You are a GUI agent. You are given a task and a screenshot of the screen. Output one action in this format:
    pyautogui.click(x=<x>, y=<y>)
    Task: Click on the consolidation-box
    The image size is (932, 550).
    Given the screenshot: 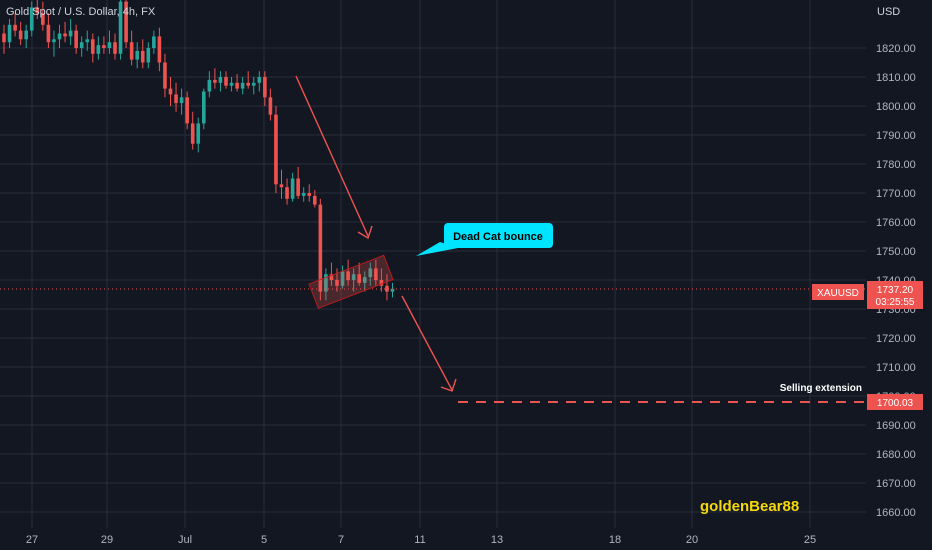 What is the action you would take?
    pyautogui.click(x=351, y=281)
    